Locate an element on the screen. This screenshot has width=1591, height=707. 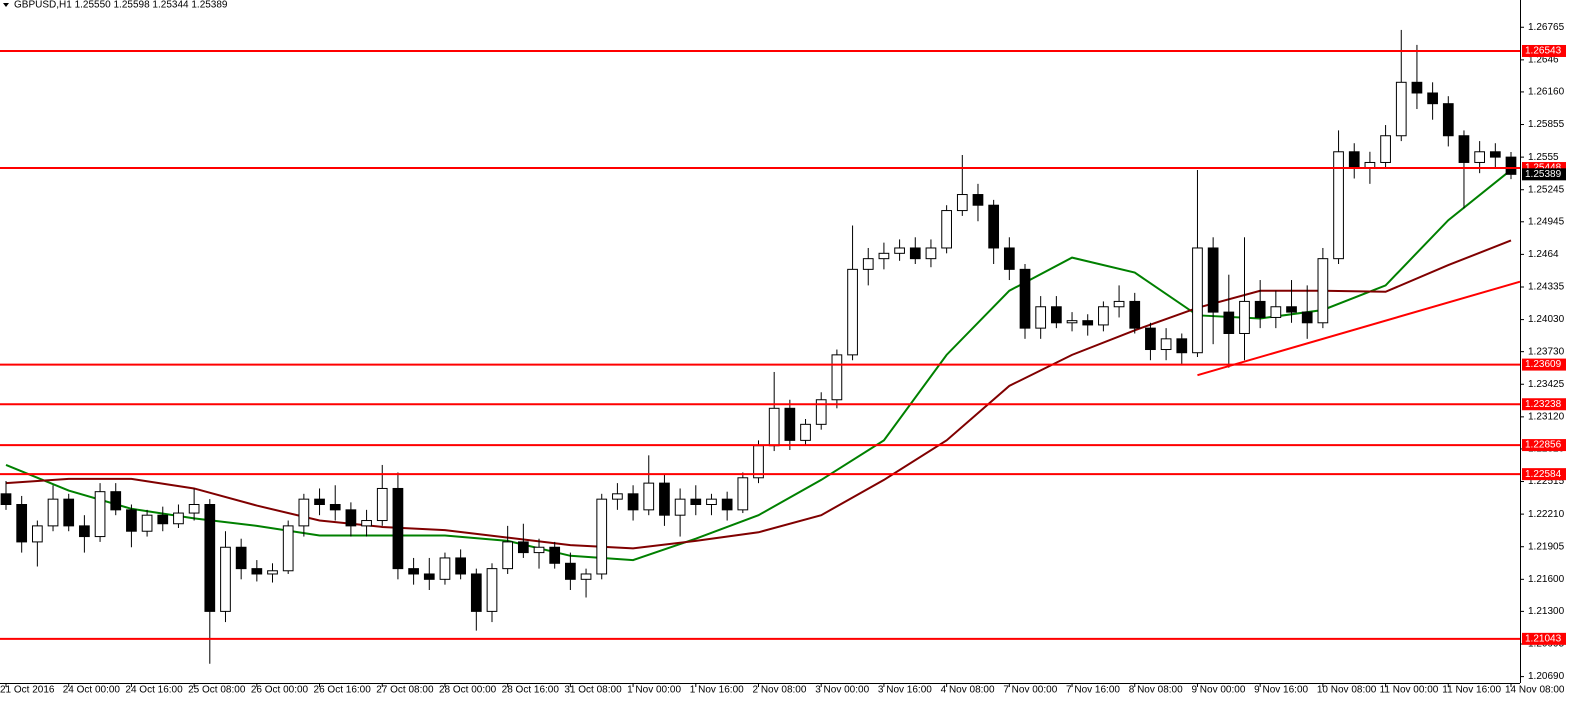
y-tick-label: 1.23730 is located at coordinates (1546, 351).